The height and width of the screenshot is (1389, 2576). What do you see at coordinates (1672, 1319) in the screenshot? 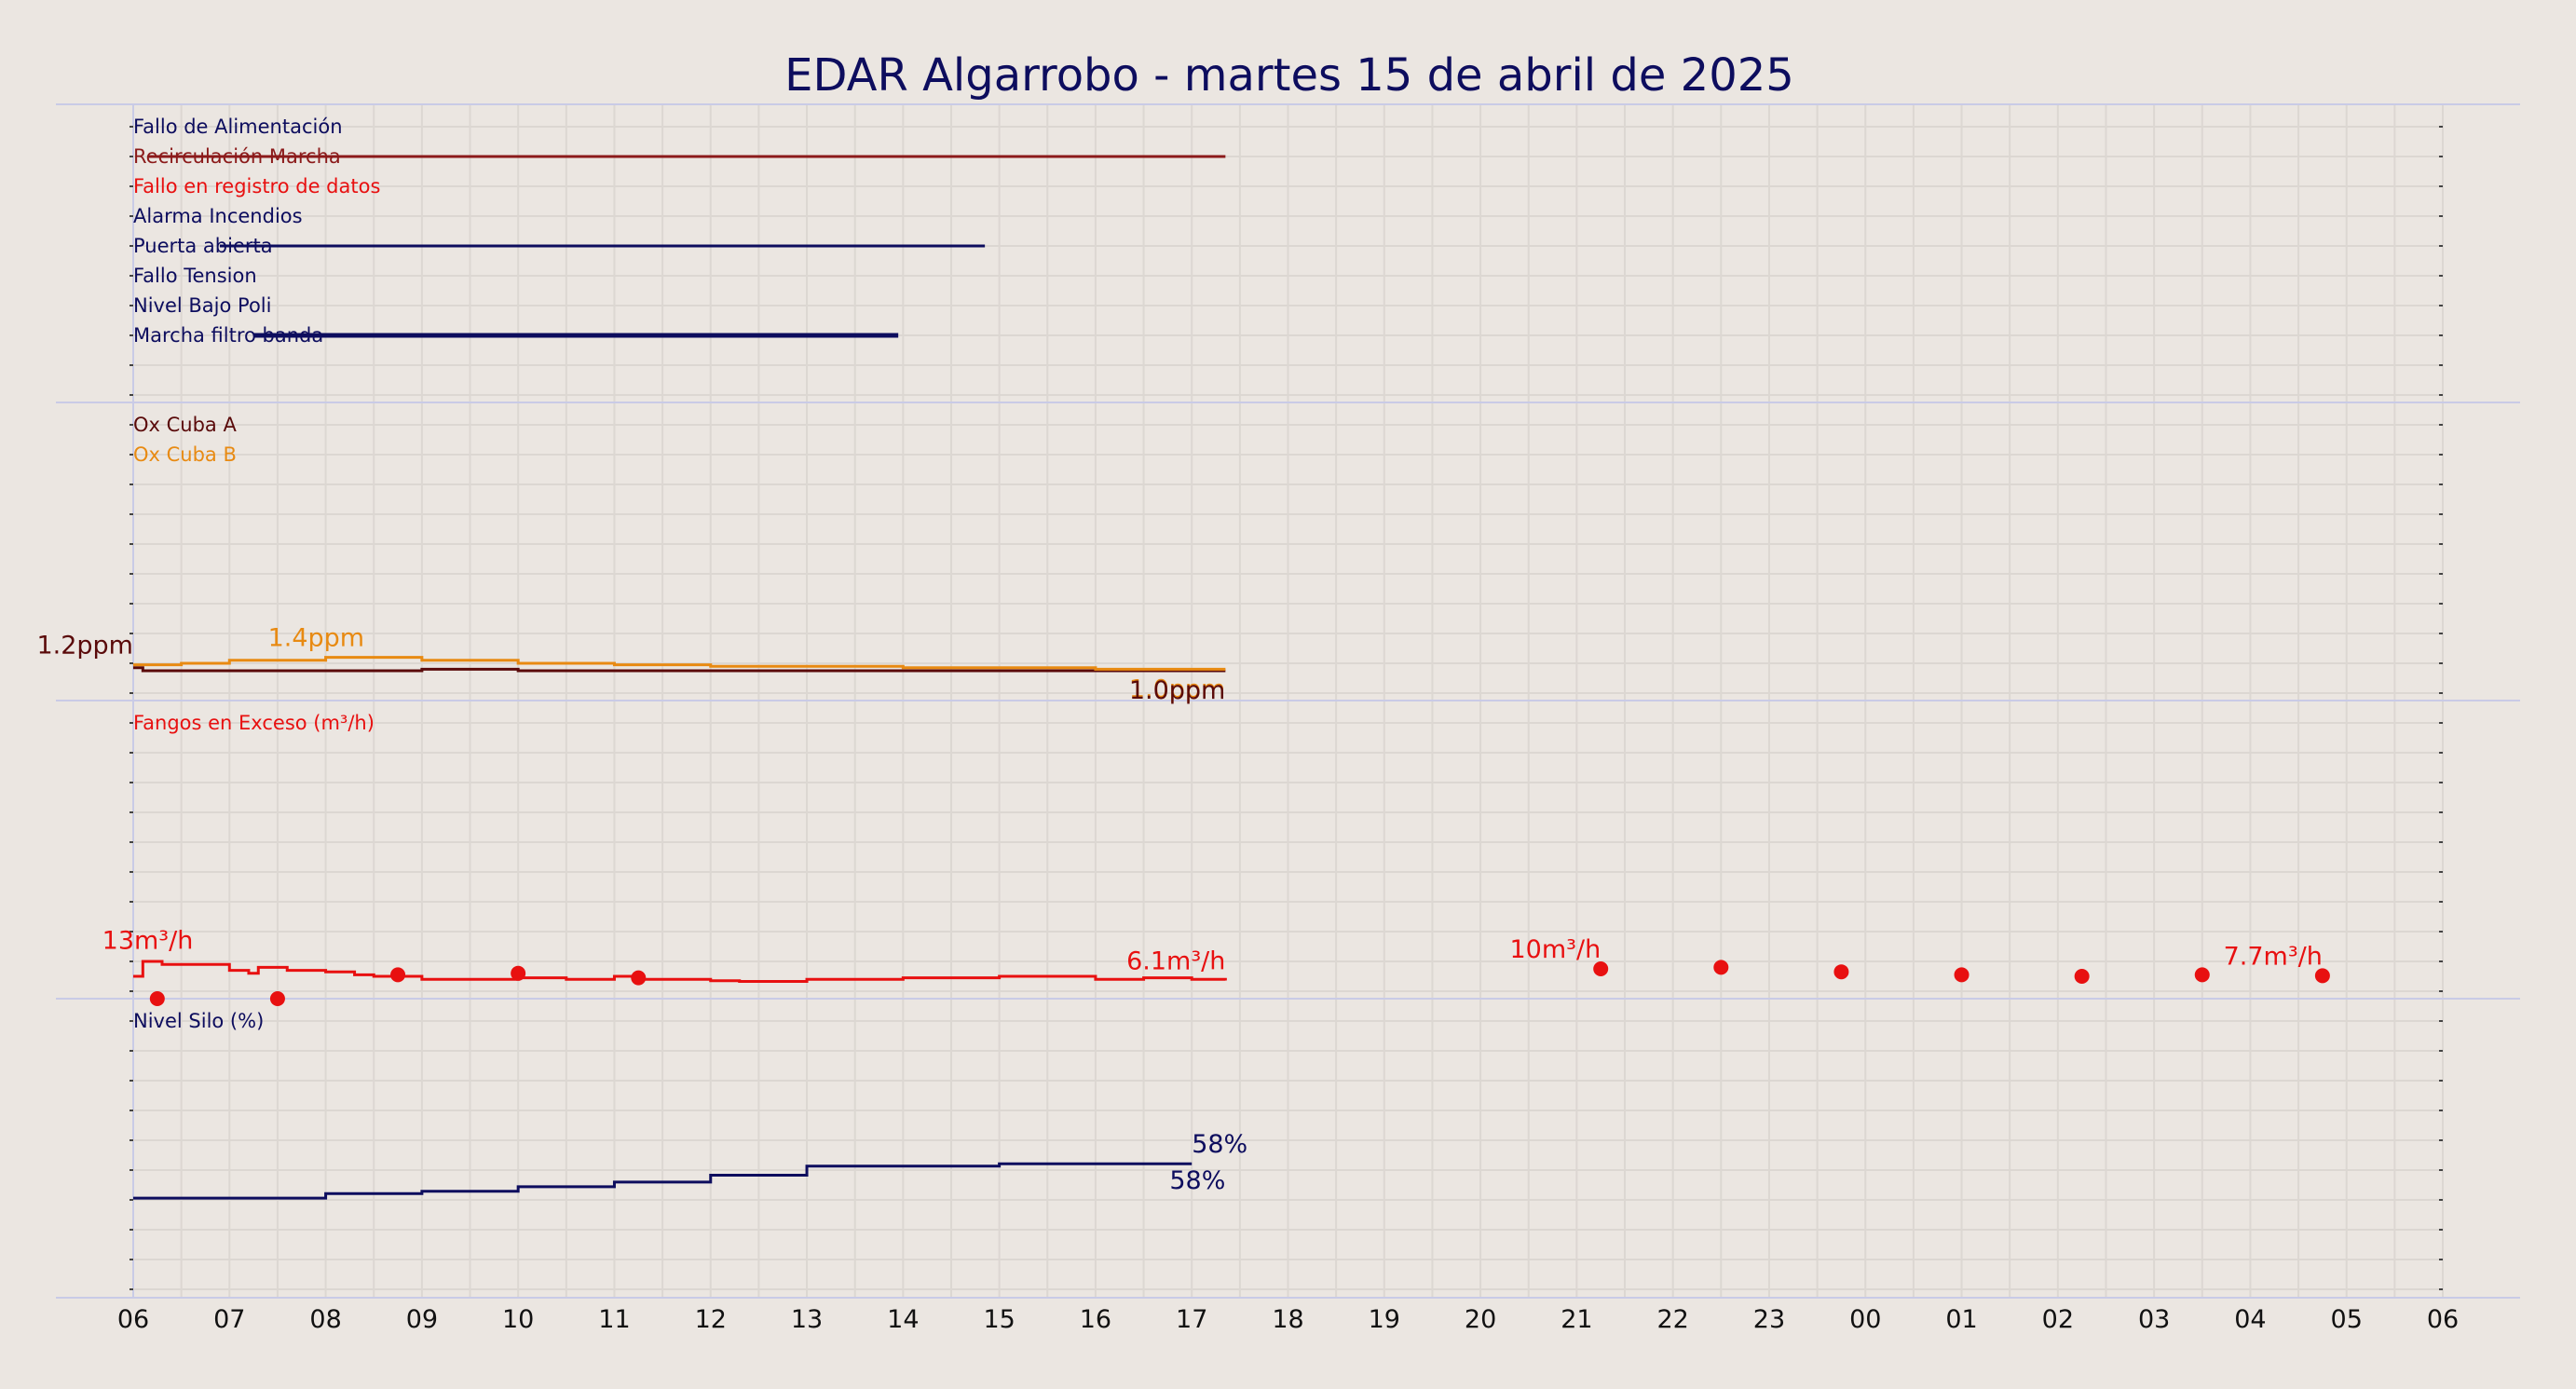
I see `x-tick-label: 22` at bounding box center [1672, 1319].